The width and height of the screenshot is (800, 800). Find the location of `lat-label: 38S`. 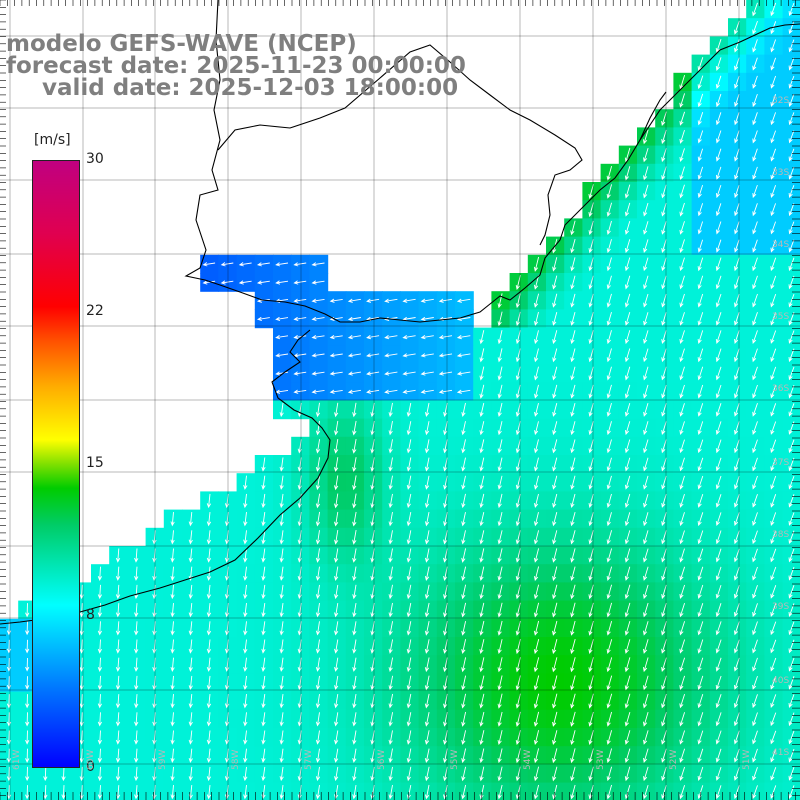

lat-label: 38S is located at coordinates (781, 535).